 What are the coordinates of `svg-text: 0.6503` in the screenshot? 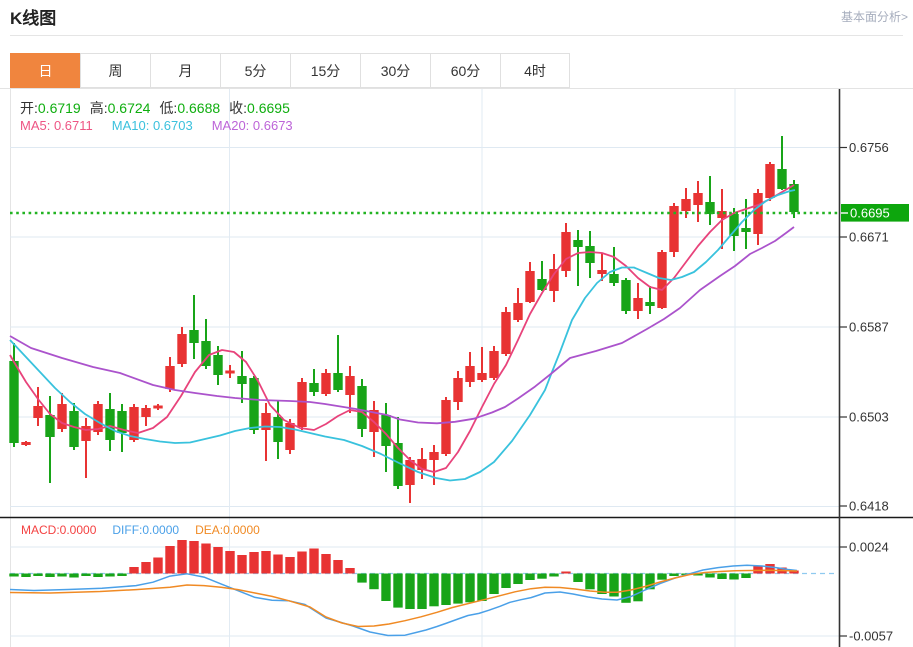 It's located at (869, 417).